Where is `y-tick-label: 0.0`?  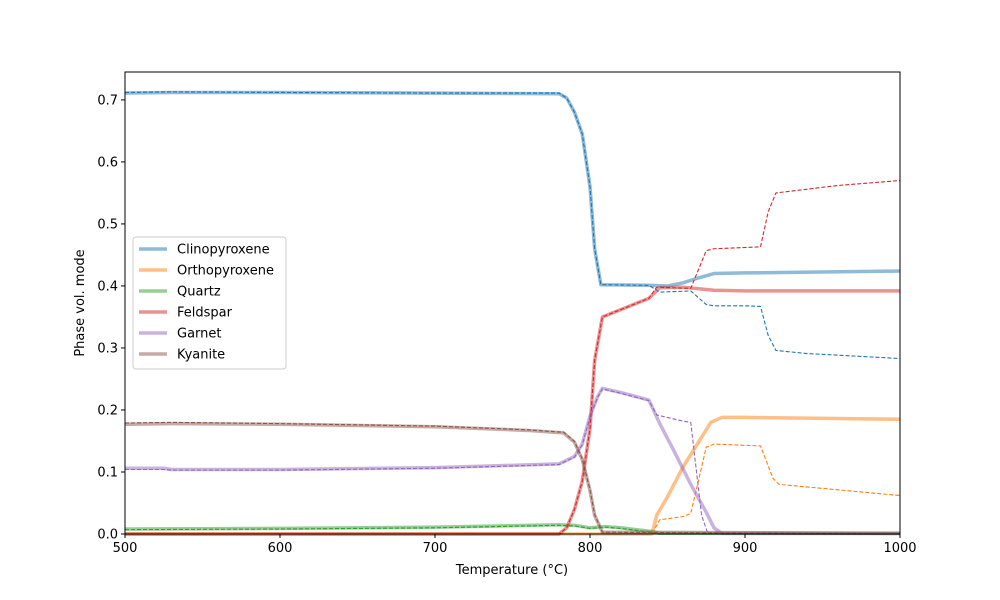 y-tick-label: 0.0 is located at coordinates (107, 535).